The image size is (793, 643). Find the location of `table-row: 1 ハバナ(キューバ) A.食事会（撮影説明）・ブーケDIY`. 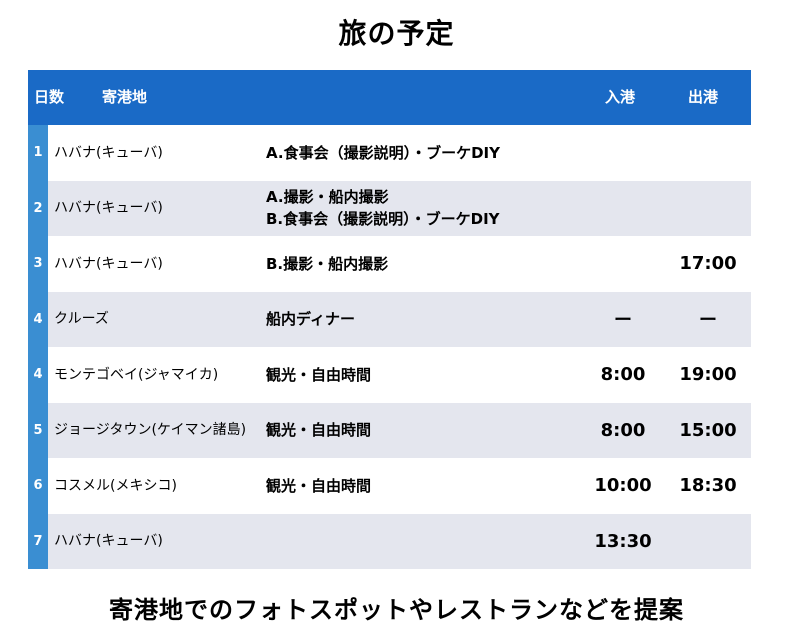

table-row: 1 ハバナ(キューバ) A.食事会（撮影説明）・ブーケDIY is located at coordinates (389, 153).